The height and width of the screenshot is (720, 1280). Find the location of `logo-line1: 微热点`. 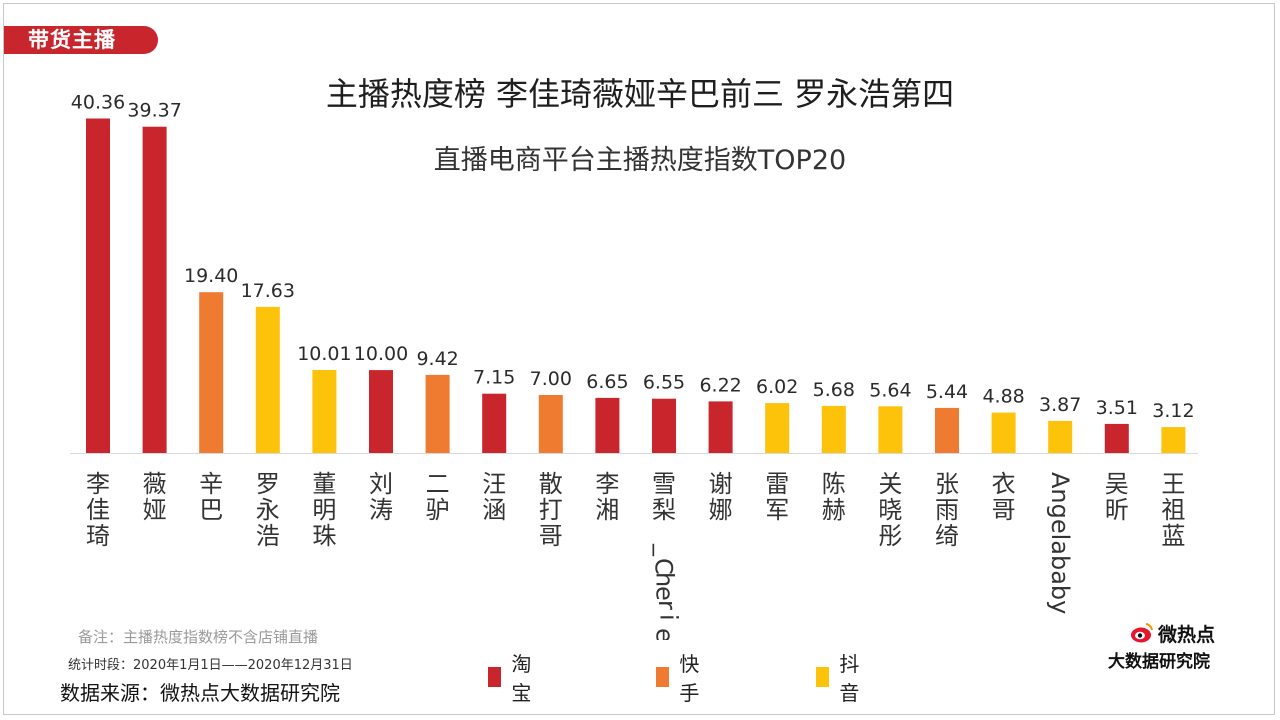

logo-line1: 微热点 is located at coordinates (1187, 634).